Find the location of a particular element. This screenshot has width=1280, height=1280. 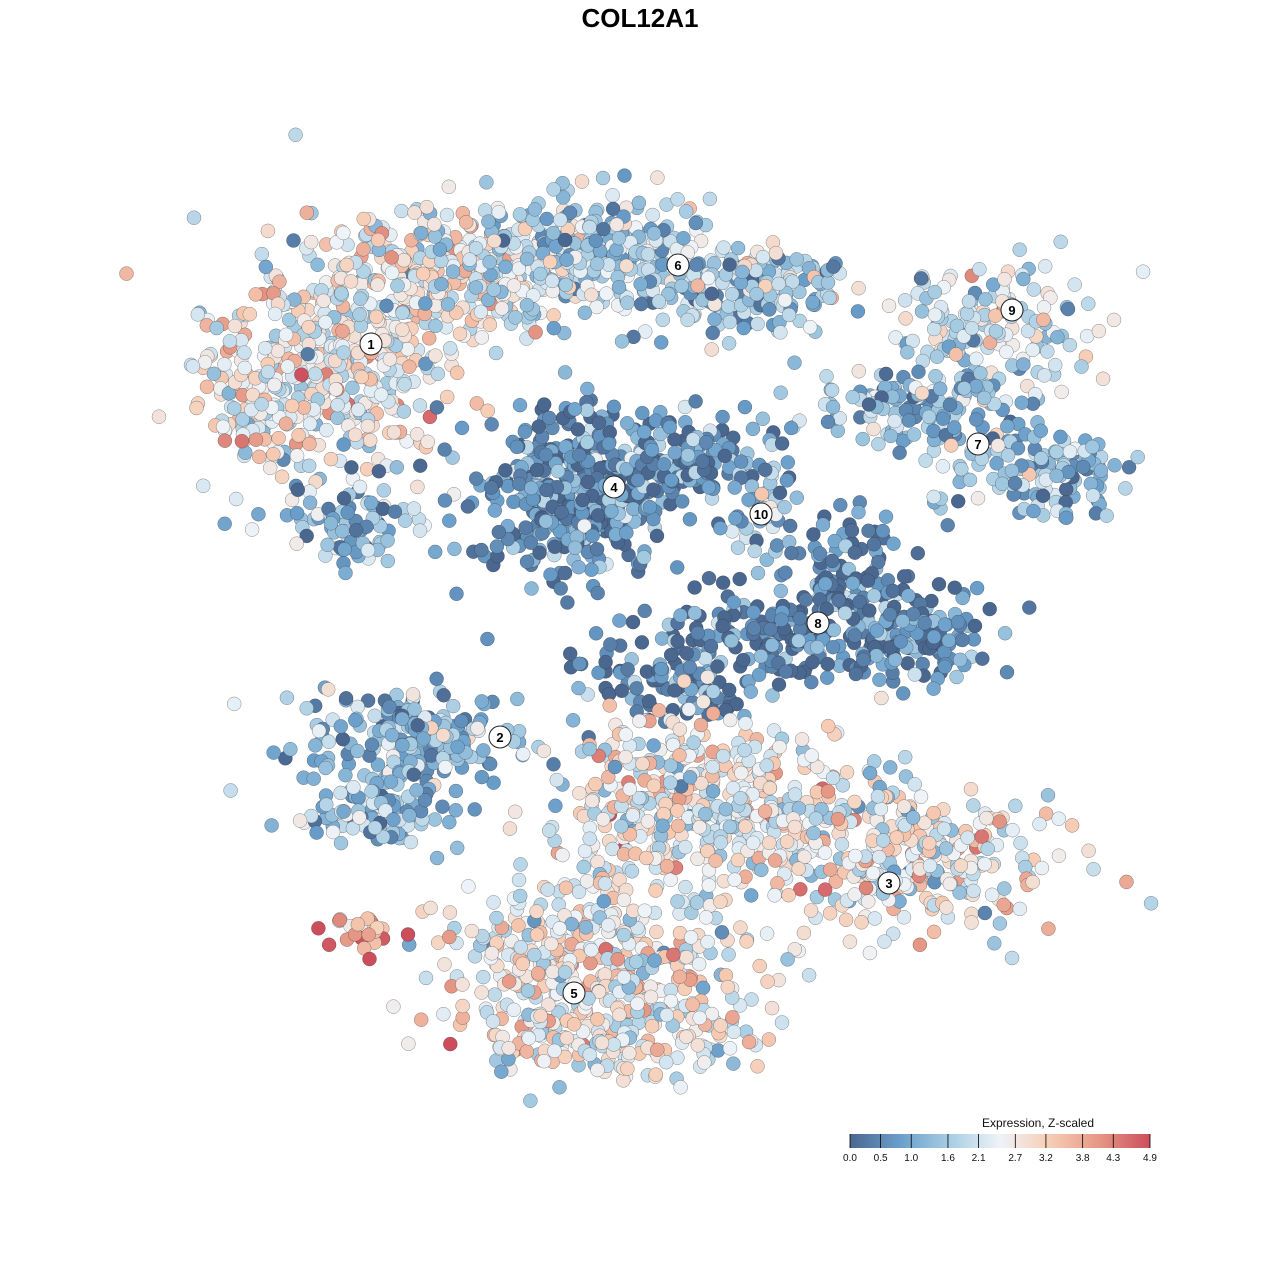

cluster-label-8: 8 is located at coordinates (818, 623).